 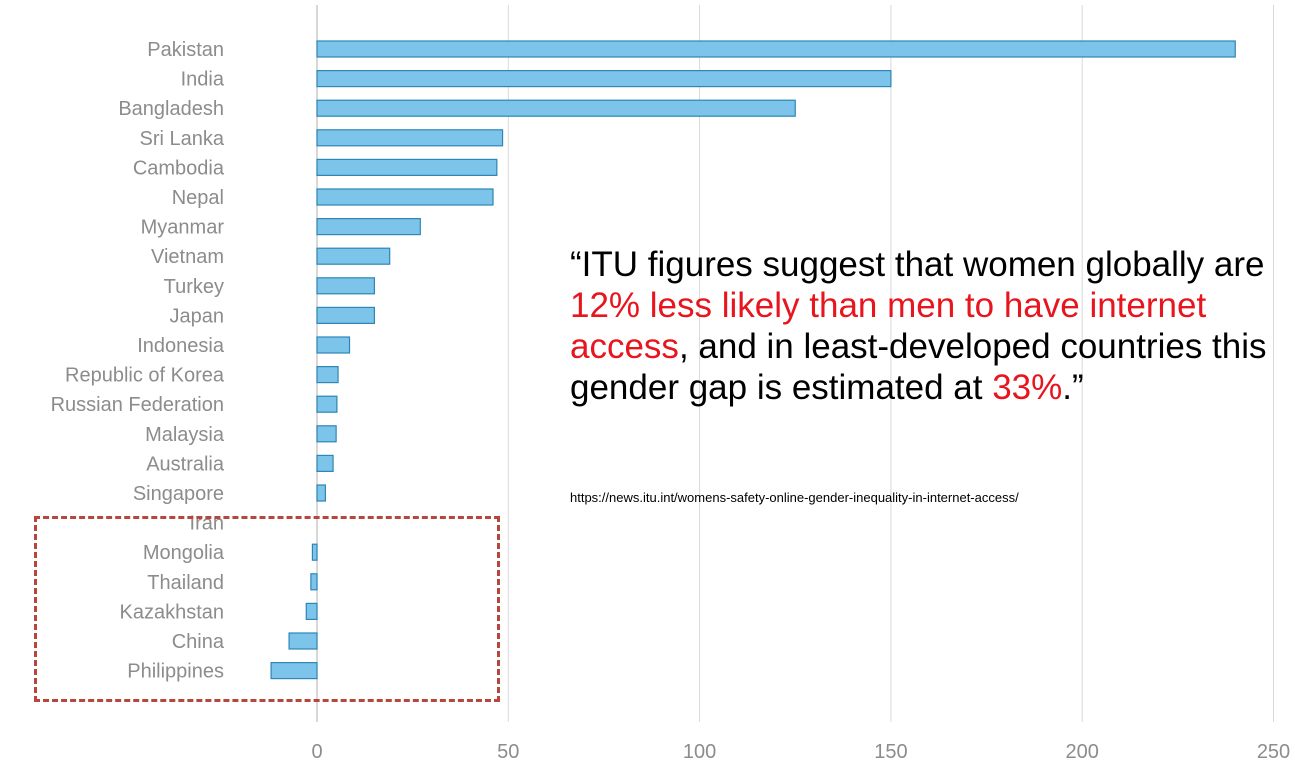 What do you see at coordinates (181, 346) in the screenshot?
I see `category-label: Indonesia` at bounding box center [181, 346].